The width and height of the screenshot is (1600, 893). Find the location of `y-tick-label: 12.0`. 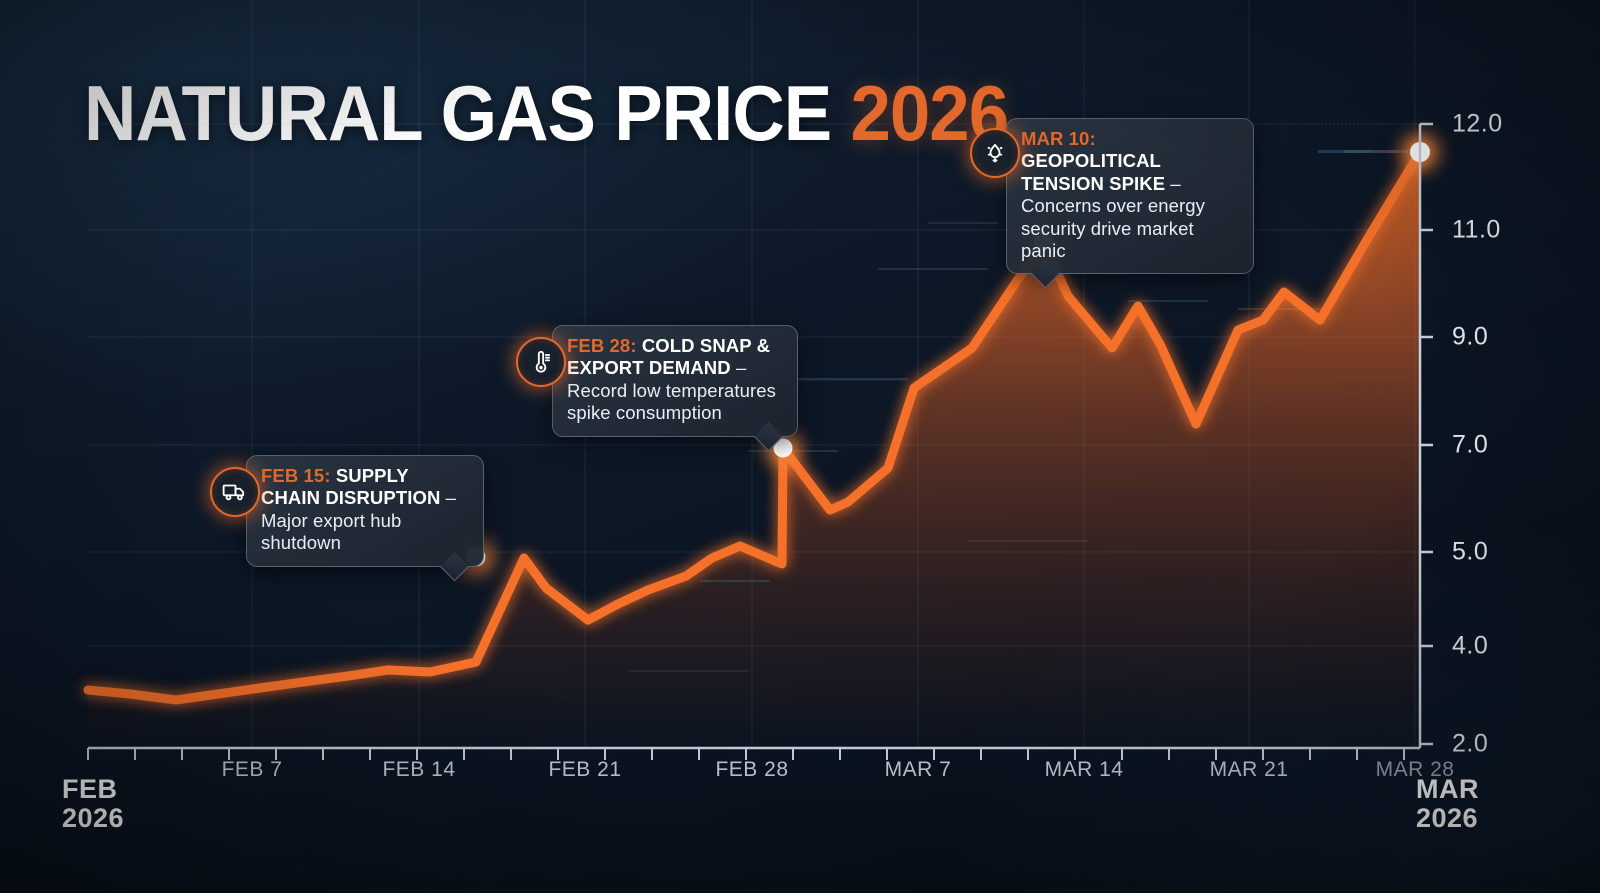

y-tick-label: 12.0 is located at coordinates (1477, 123).